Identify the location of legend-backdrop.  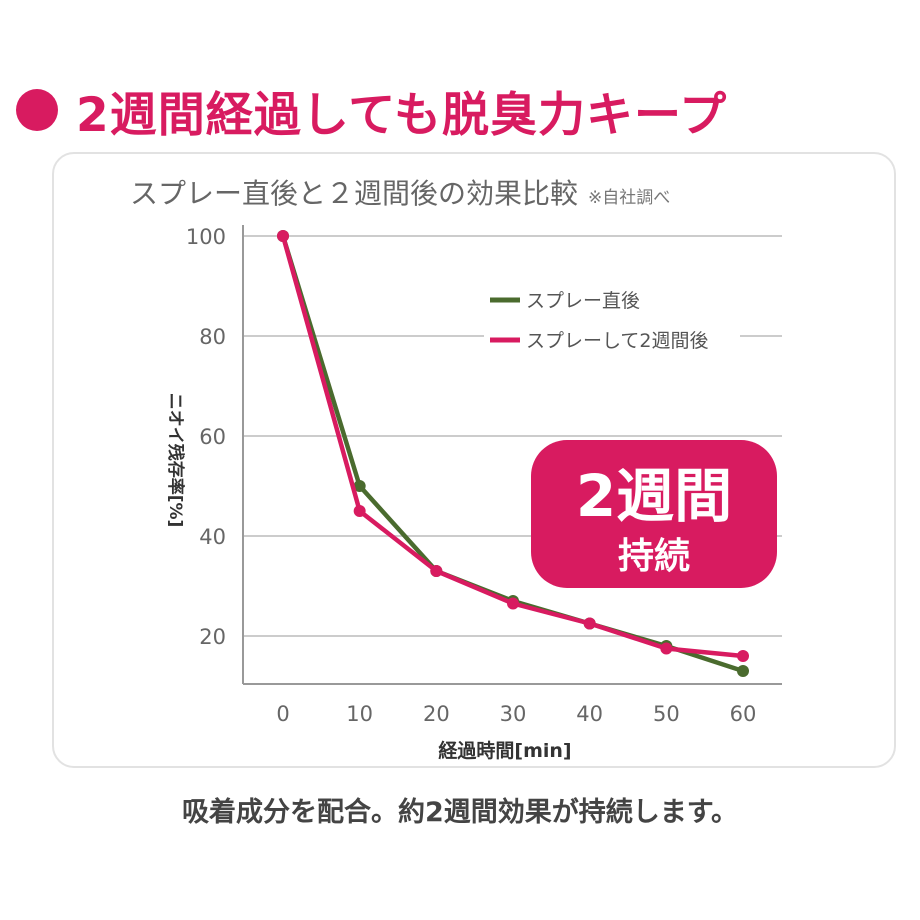
(612, 320).